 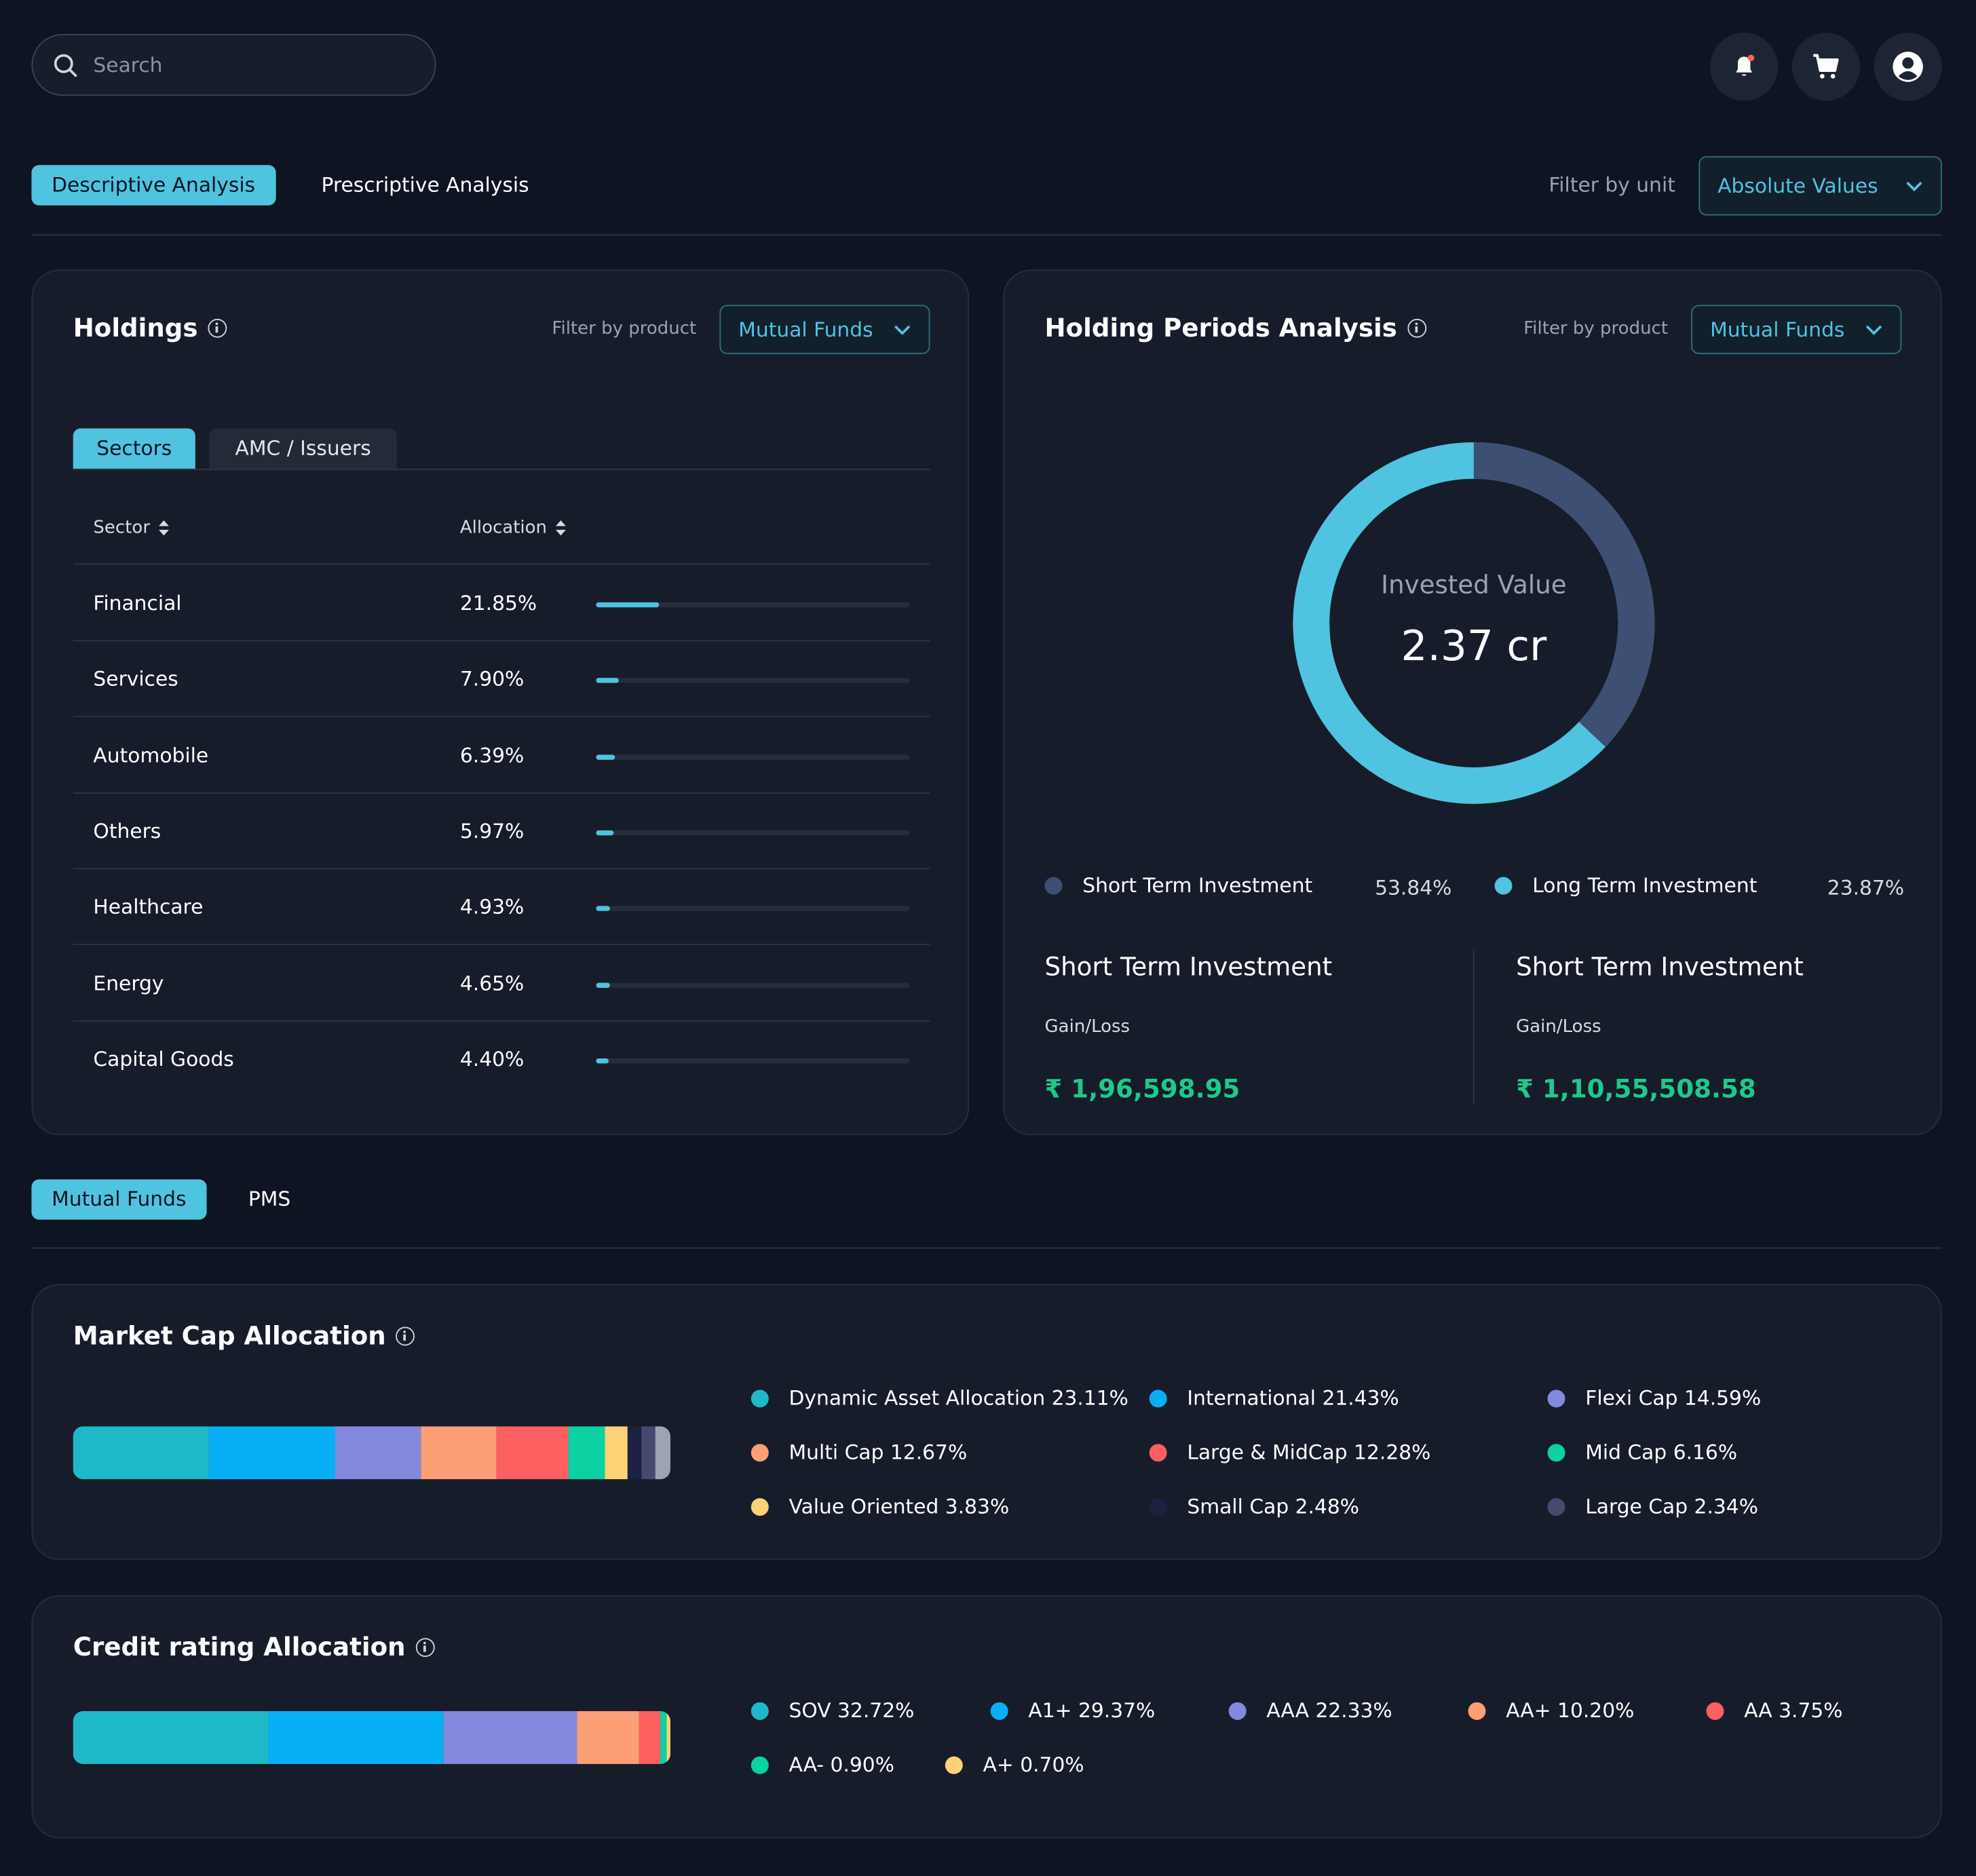 I want to click on top-divider, so click(x=986, y=235).